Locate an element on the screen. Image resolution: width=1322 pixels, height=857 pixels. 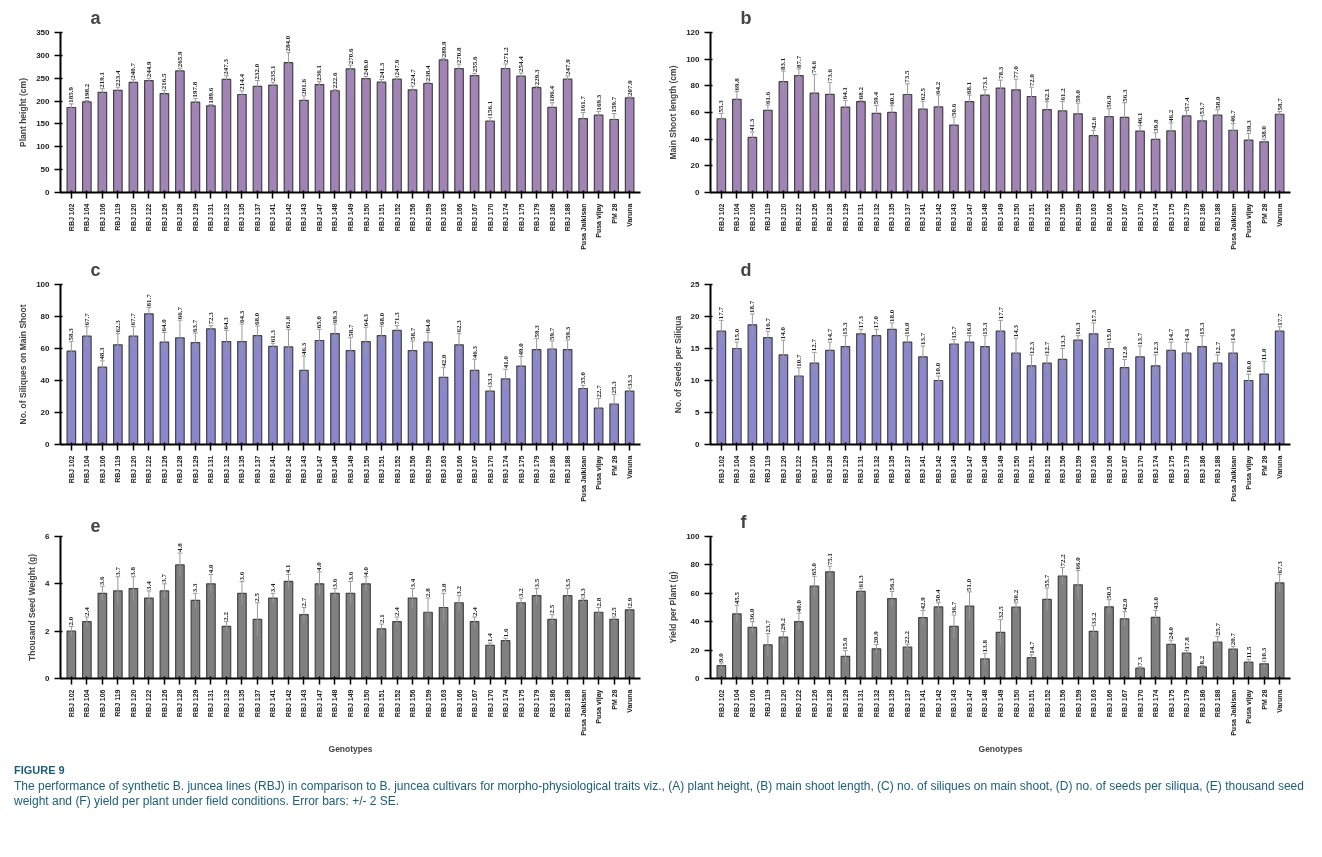
chart-title: e is located at coordinates (95, 525).